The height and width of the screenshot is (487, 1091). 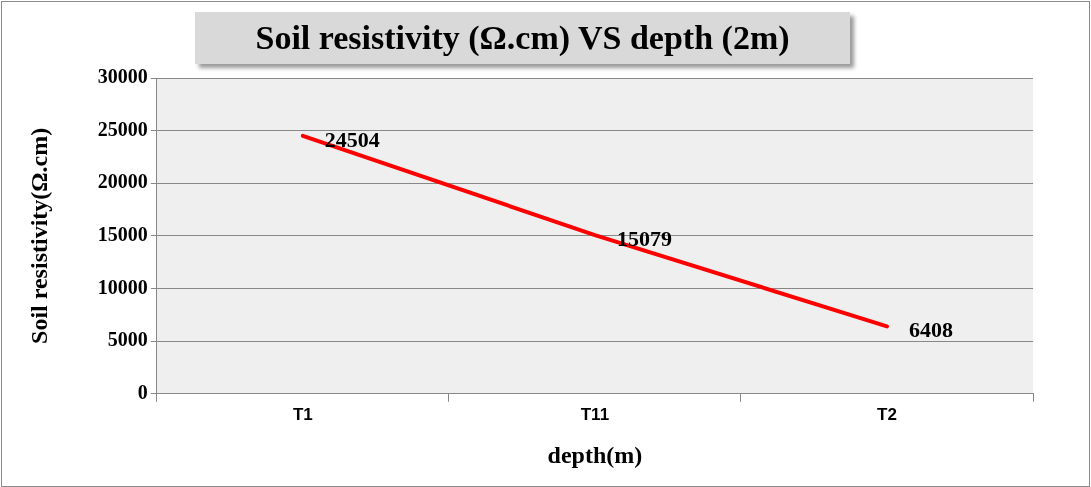 I want to click on x-tick-label: T2, so click(x=887, y=414).